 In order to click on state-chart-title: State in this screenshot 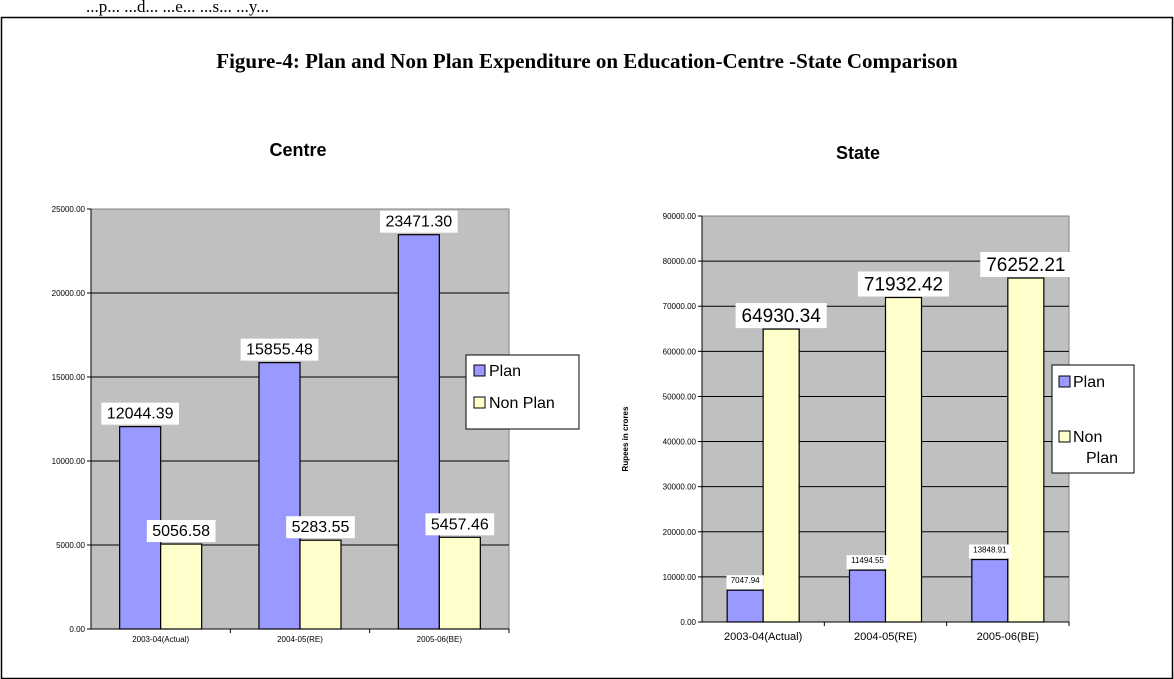, I will do `click(858, 153)`.